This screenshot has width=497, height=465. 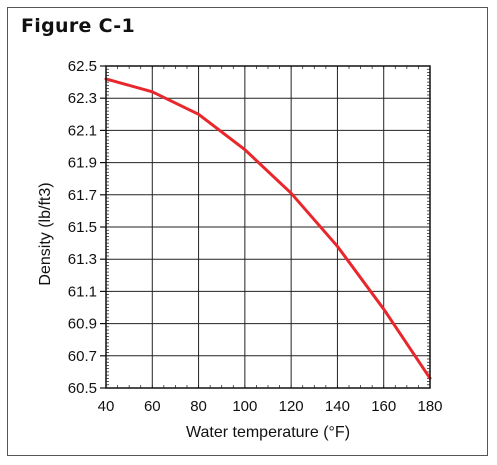 What do you see at coordinates (82, 195) in the screenshot?
I see `y-tick-label: 61.7` at bounding box center [82, 195].